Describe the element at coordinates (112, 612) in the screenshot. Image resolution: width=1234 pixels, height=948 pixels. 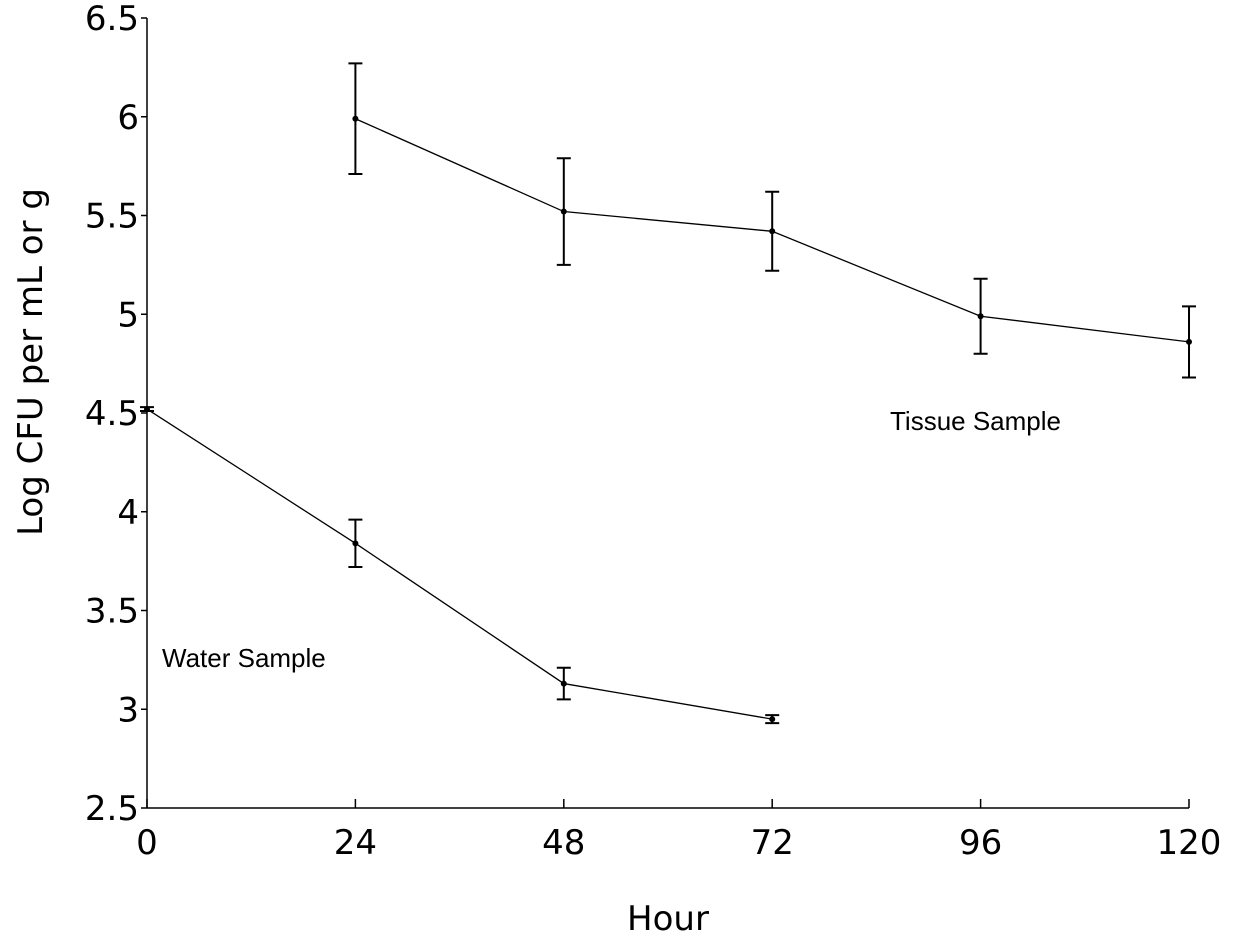
I see `y-tick-label: 3.5` at that location.